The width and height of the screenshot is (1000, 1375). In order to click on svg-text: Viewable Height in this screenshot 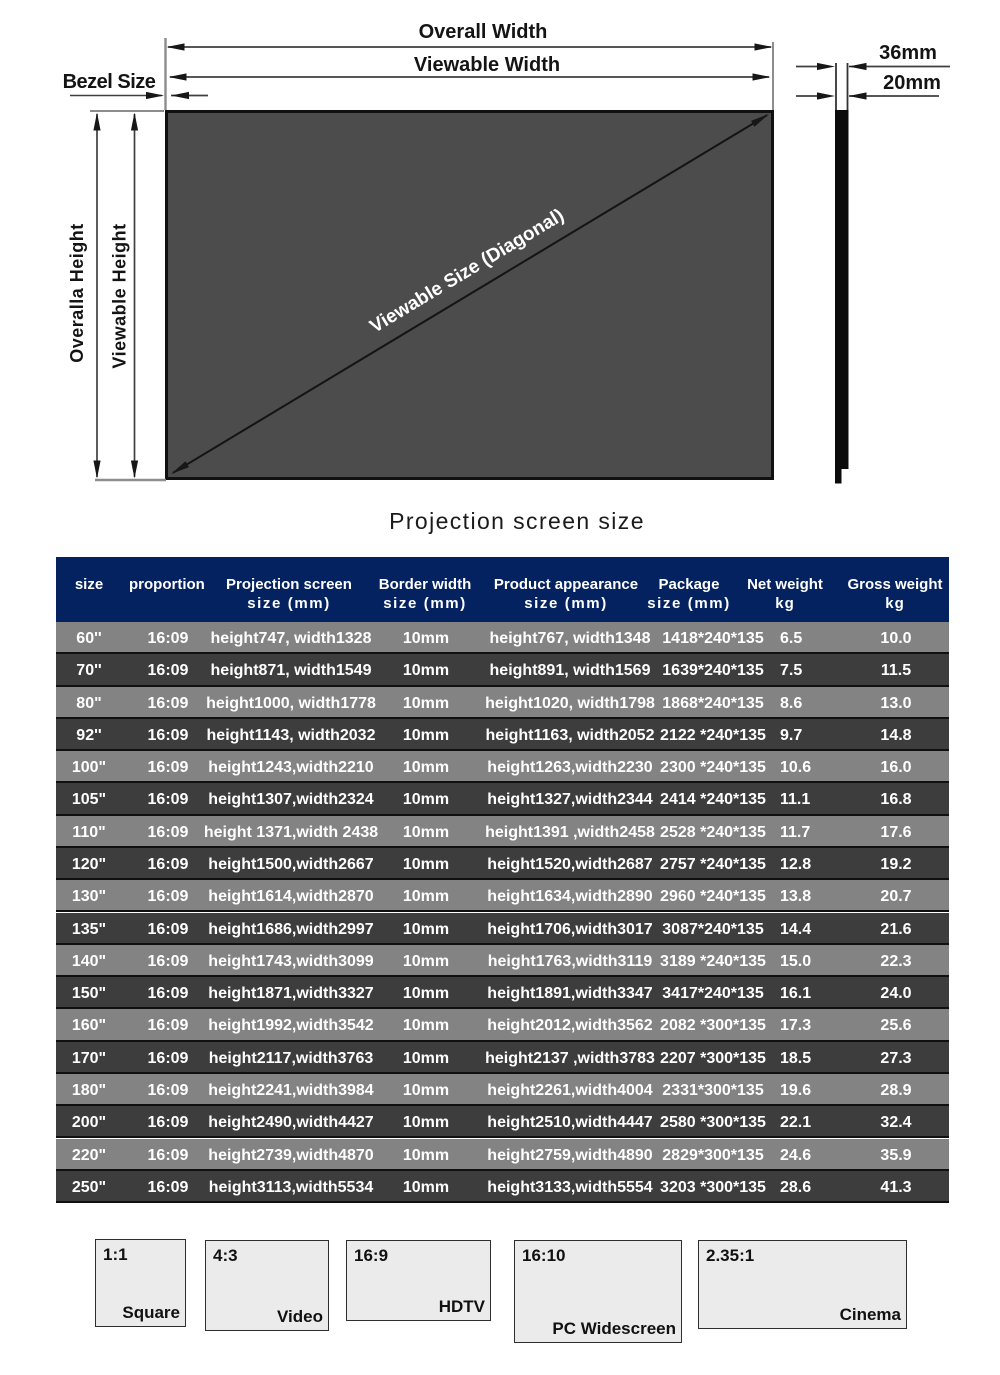, I will do `click(120, 295)`.